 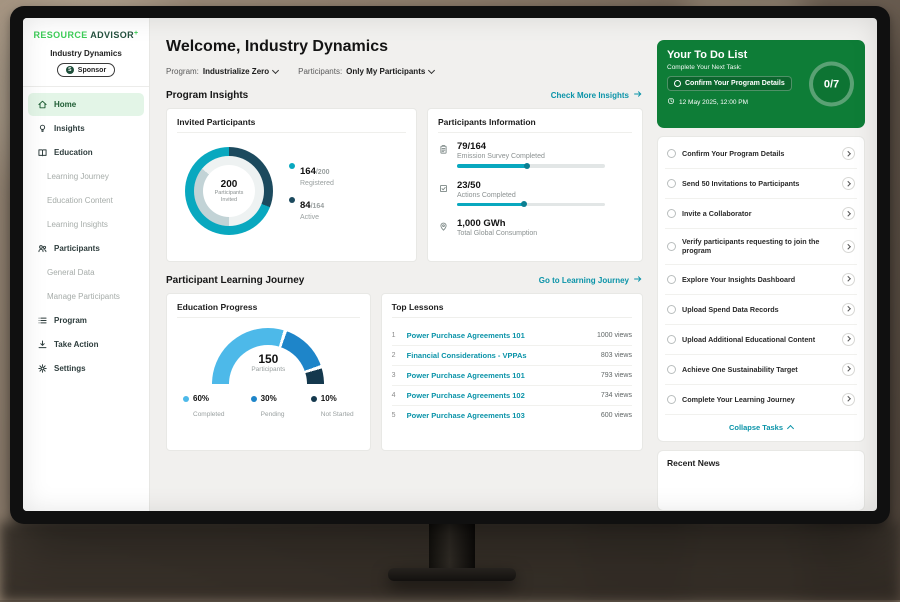 What do you see at coordinates (500, 395) in the screenshot?
I see `lesson-link: Power Purchase Agreements 102` at bounding box center [500, 395].